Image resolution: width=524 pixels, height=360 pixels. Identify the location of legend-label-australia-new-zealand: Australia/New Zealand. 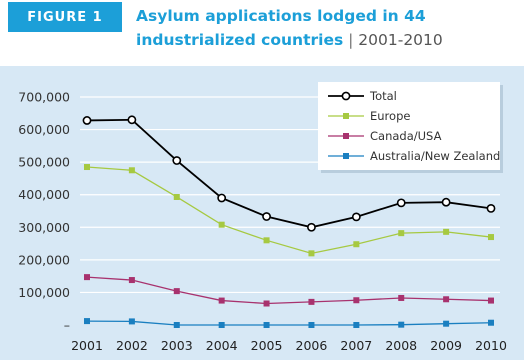
(435, 156).